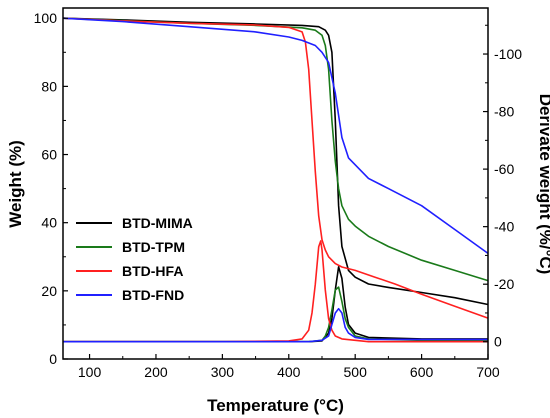 This screenshot has height=418, width=550. What do you see at coordinates (49, 86) in the screenshot?
I see `y-tick-label-left: 80` at bounding box center [49, 86].